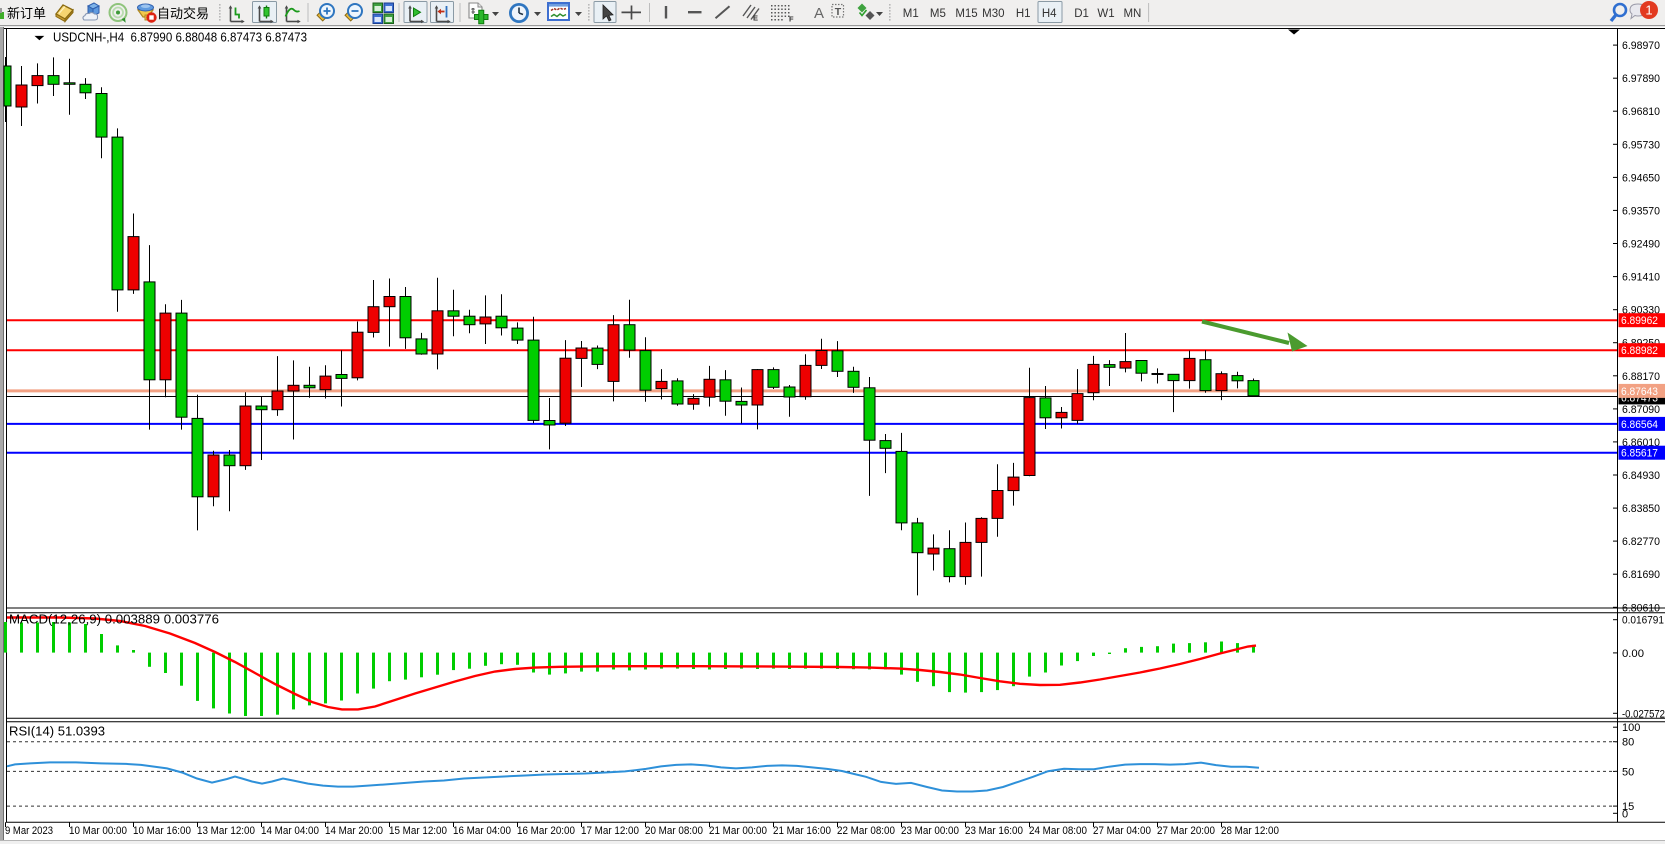 This screenshot has height=844, width=1665. I want to click on svg-text: 0, so click(1625, 814).